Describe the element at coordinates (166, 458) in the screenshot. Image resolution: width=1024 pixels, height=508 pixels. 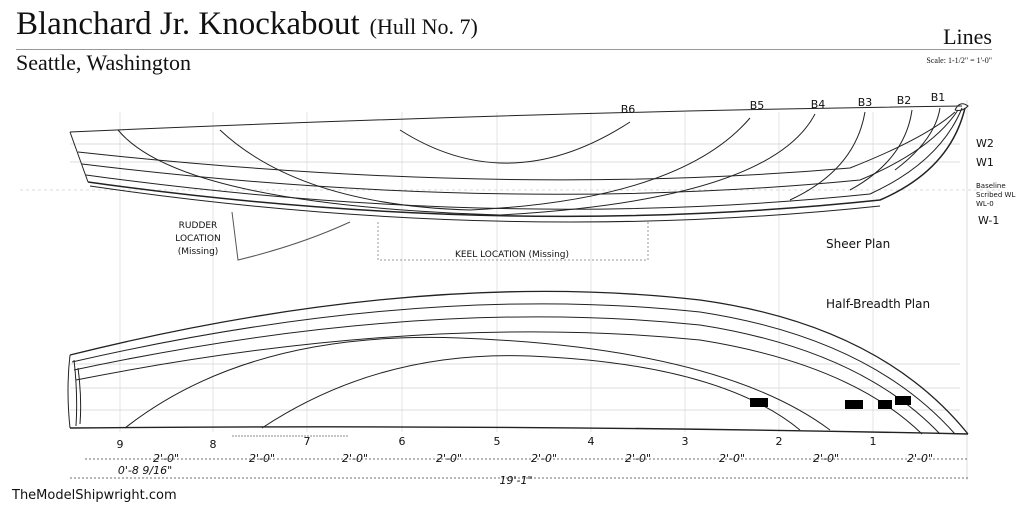
I see `dim-spacing-9-8: 2'-0"` at that location.